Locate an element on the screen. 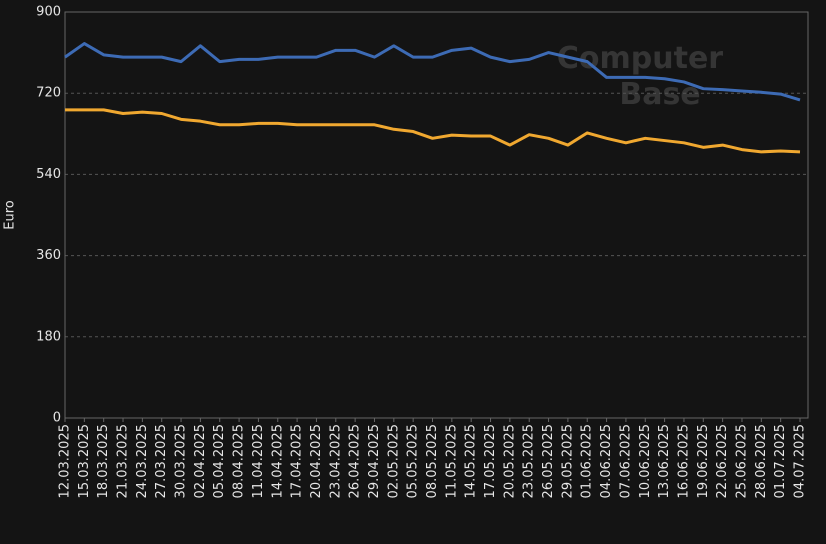 Image resolution: width=826 pixels, height=544 pixels. x-tick-label: 05.04.2025 is located at coordinates (219, 461).